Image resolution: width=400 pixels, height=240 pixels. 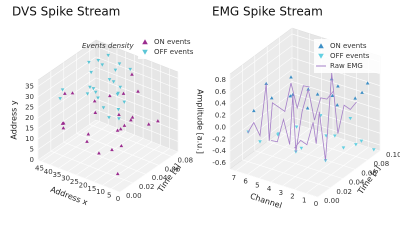 What do you see at coordinates (56, 175) in the screenshot?
I see `x-tick-label: 35` at bounding box center [56, 175].